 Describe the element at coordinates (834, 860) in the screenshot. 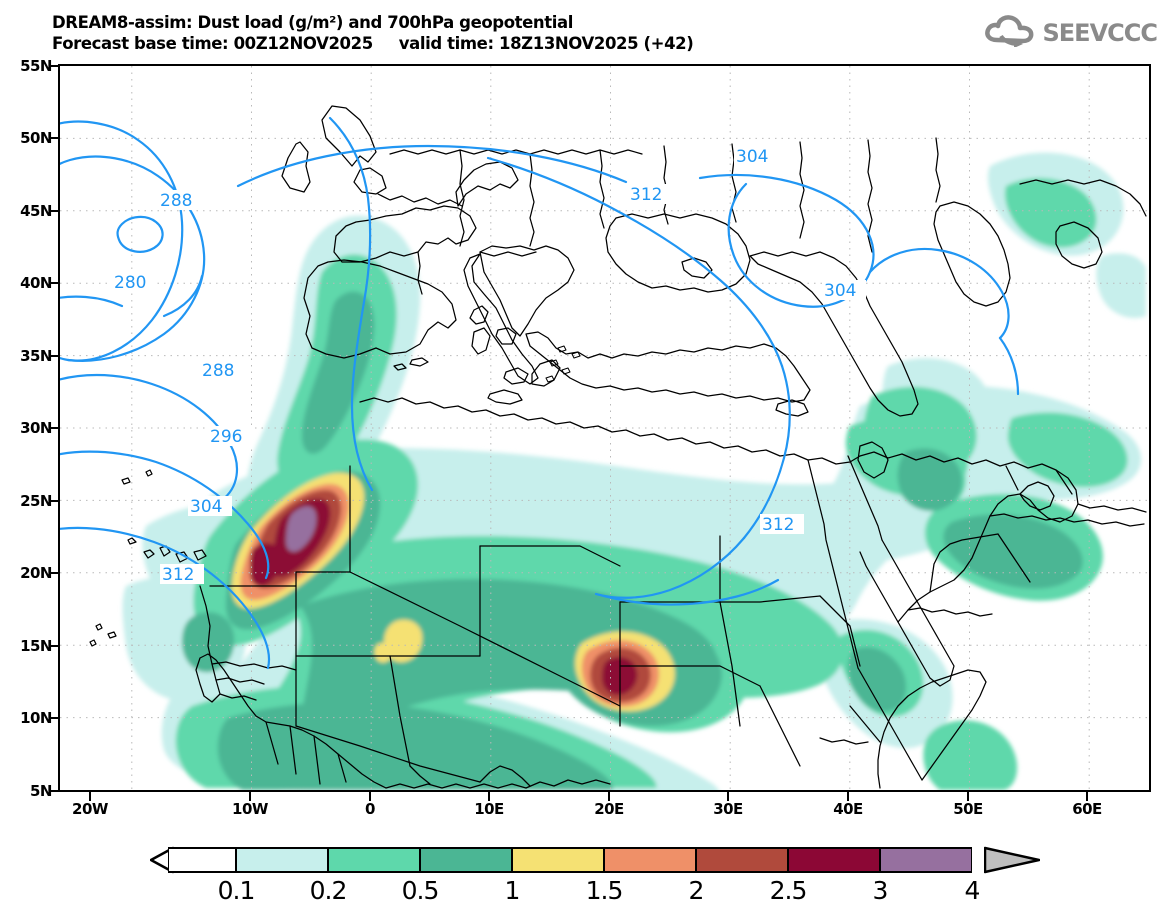

I see `colorbar-segment-2.5-3` at that location.